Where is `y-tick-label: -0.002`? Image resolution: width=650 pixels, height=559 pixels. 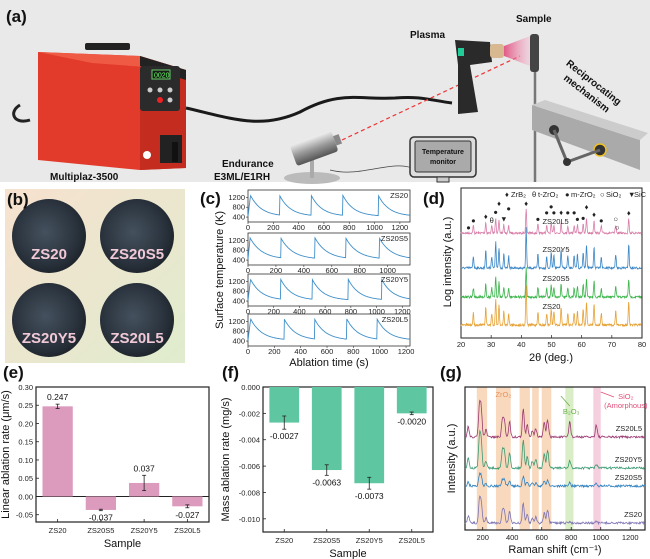
y-tick-label: -0.002 is located at coordinates (249, 413).